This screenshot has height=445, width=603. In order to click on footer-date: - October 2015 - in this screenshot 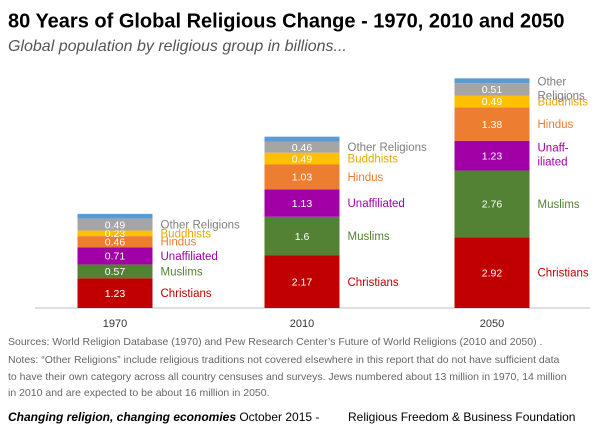, I will do `click(275, 417)`.